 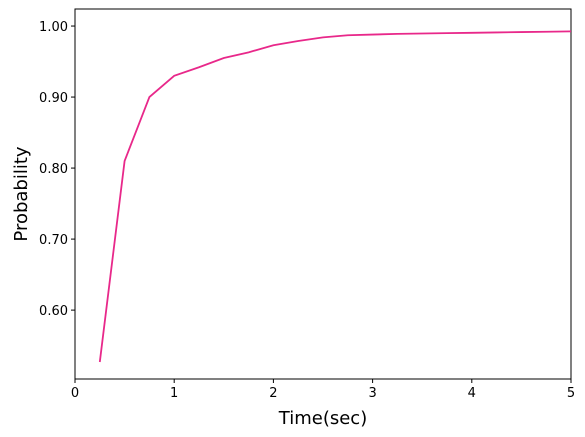 What do you see at coordinates (53, 98) in the screenshot?
I see `y-tick-label: 0.90` at bounding box center [53, 98].